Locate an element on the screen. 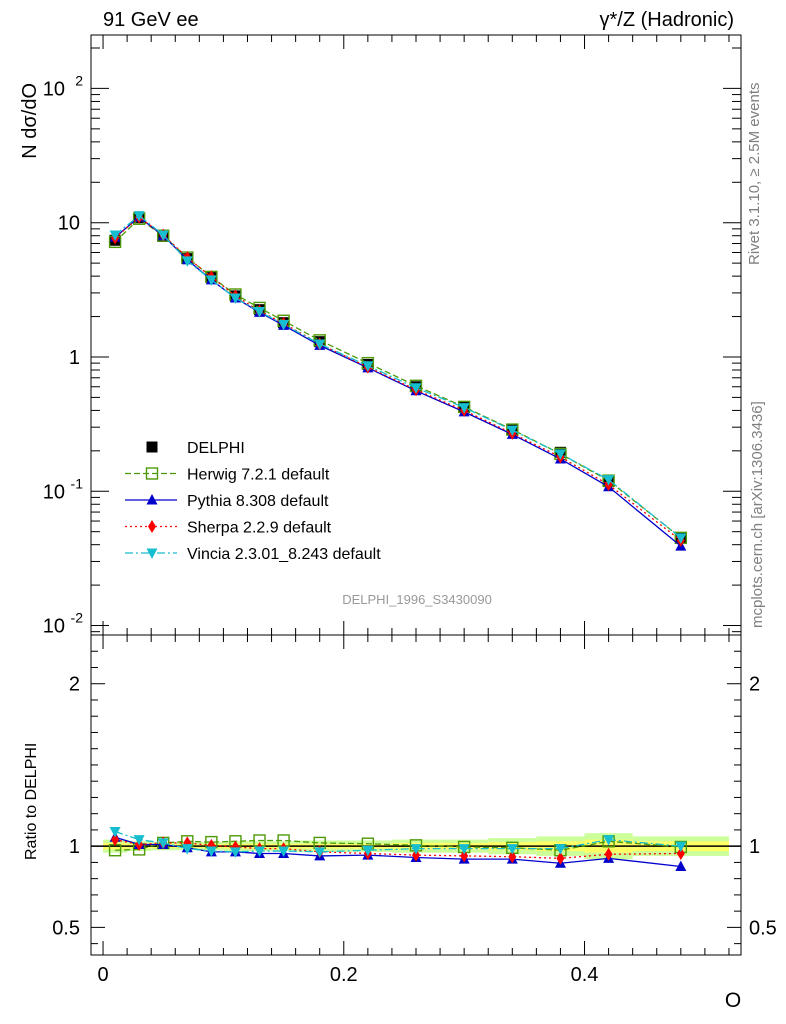  y-tick-label-1e-2: 10 -2 is located at coordinates (63, 624).